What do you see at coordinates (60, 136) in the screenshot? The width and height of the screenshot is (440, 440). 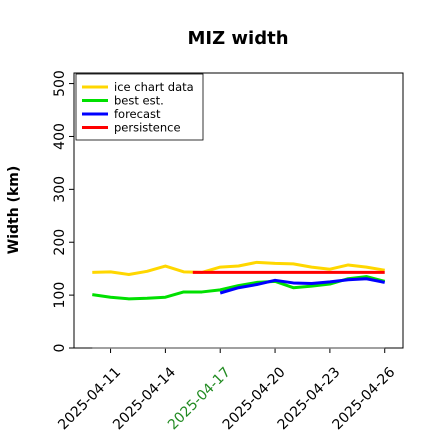 I see `y-tick-label: 400` at bounding box center [60, 136].